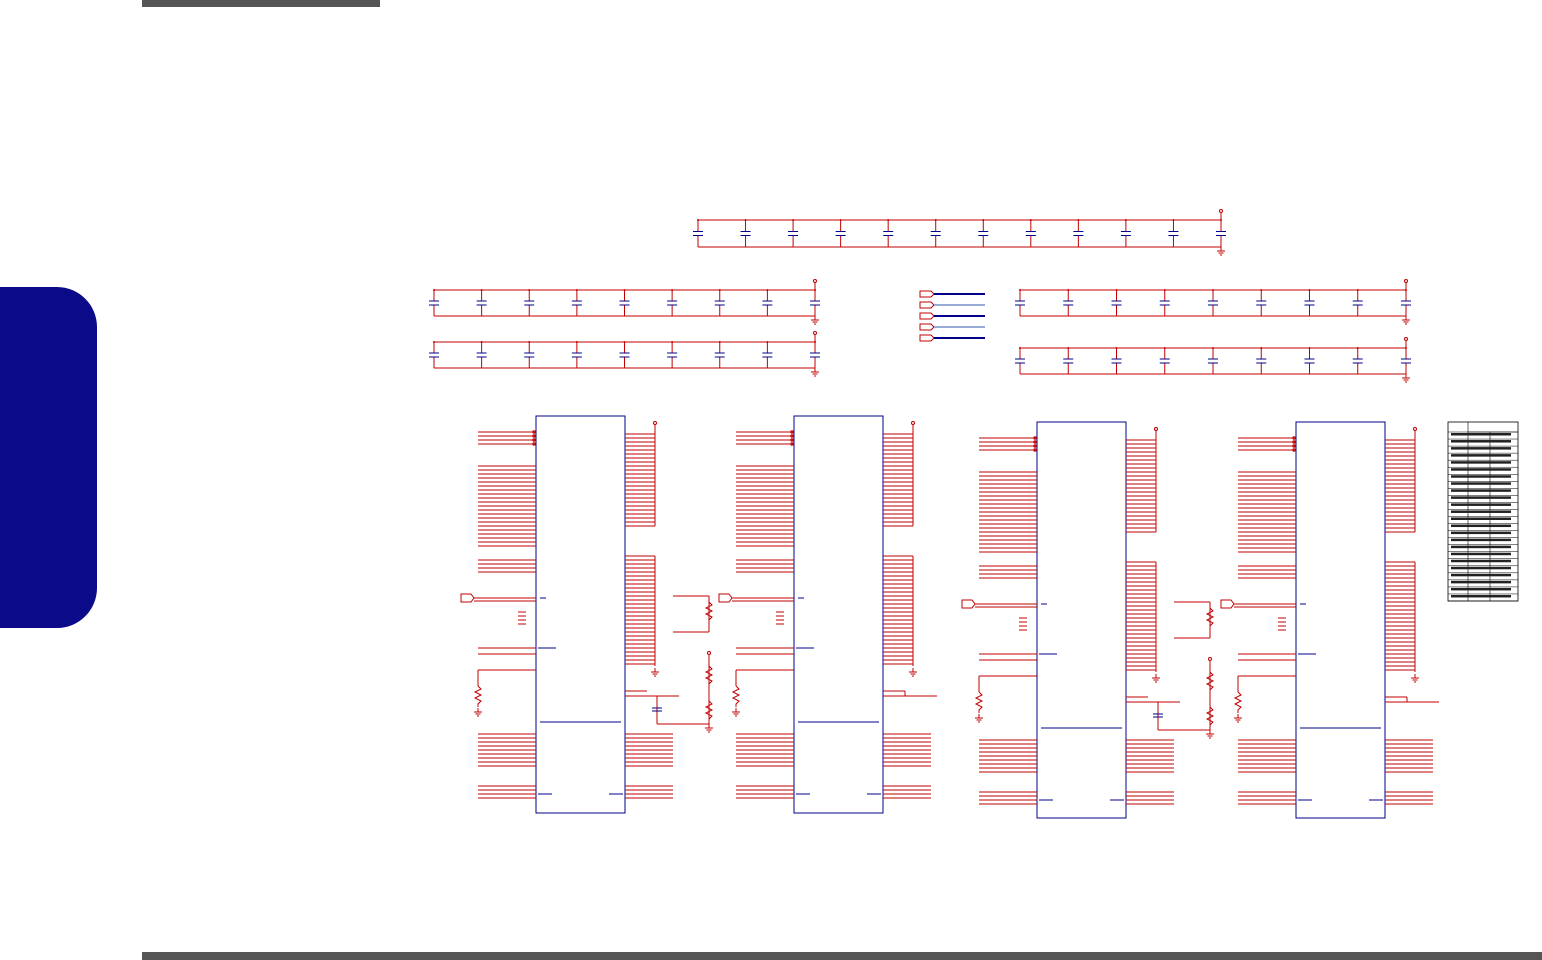  I want to click on footer-bar, so click(842, 956).